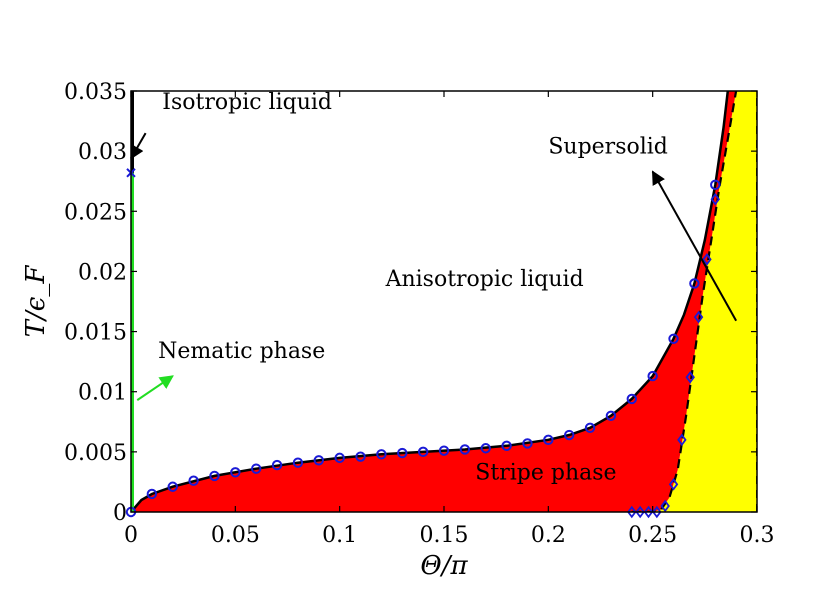  I want to click on x-axis-label: Θ/π, so click(444, 566).